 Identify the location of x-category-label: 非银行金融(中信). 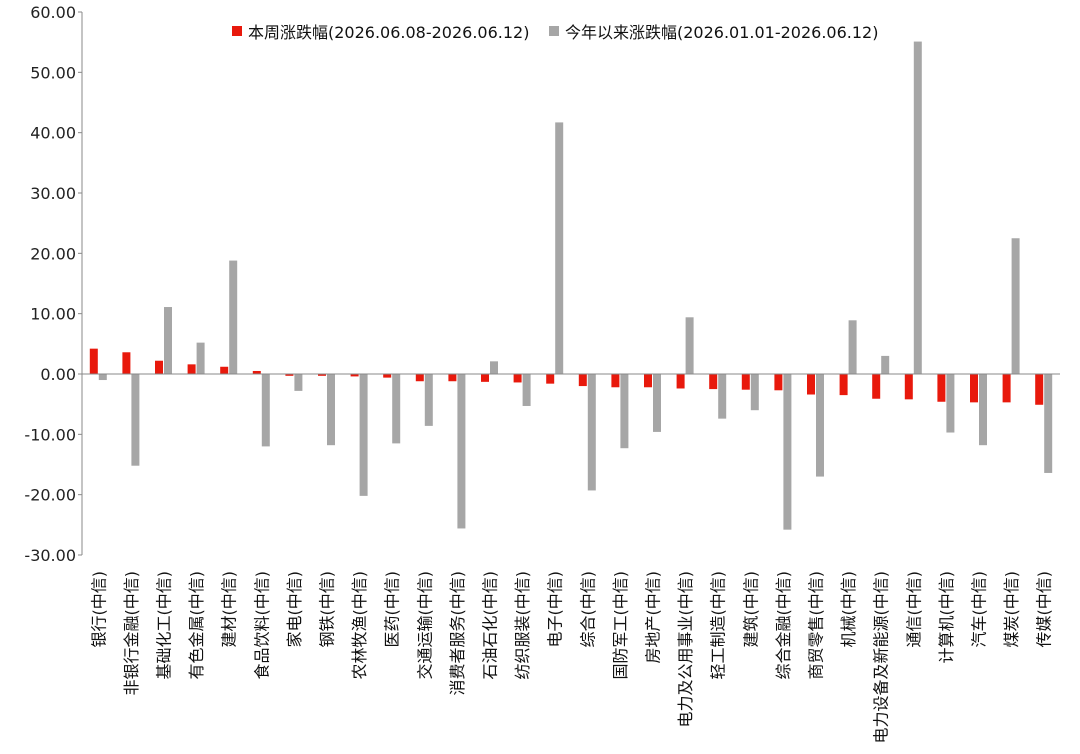
(131, 633).